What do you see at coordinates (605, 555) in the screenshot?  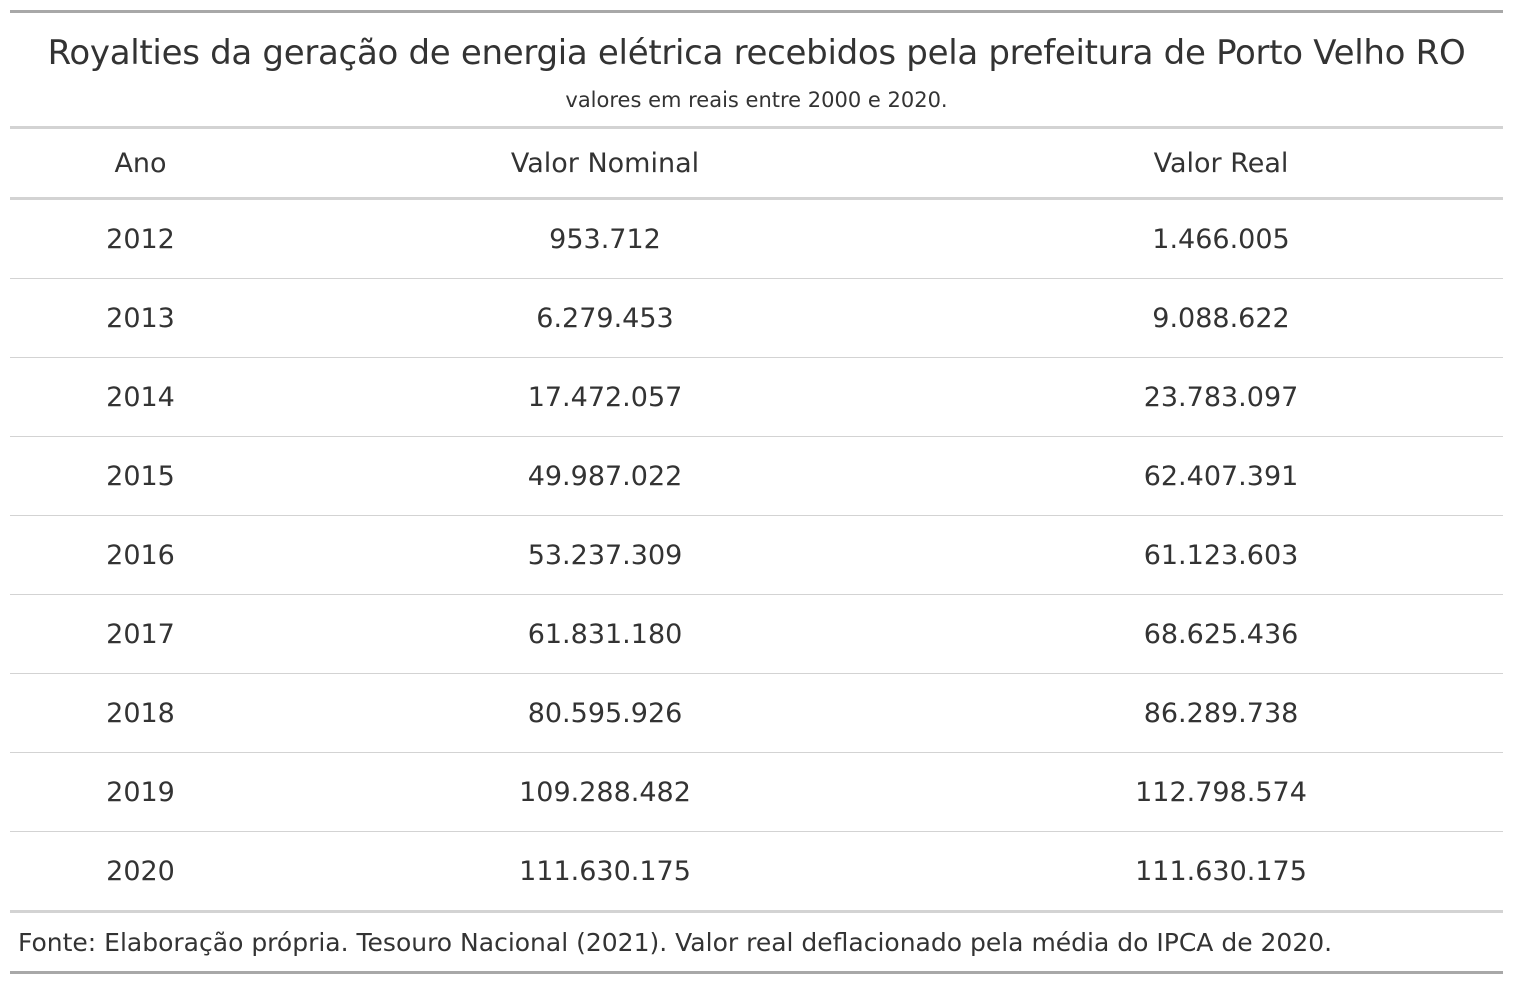 I see `cell-valor-nominal: 53.237.309` at bounding box center [605, 555].